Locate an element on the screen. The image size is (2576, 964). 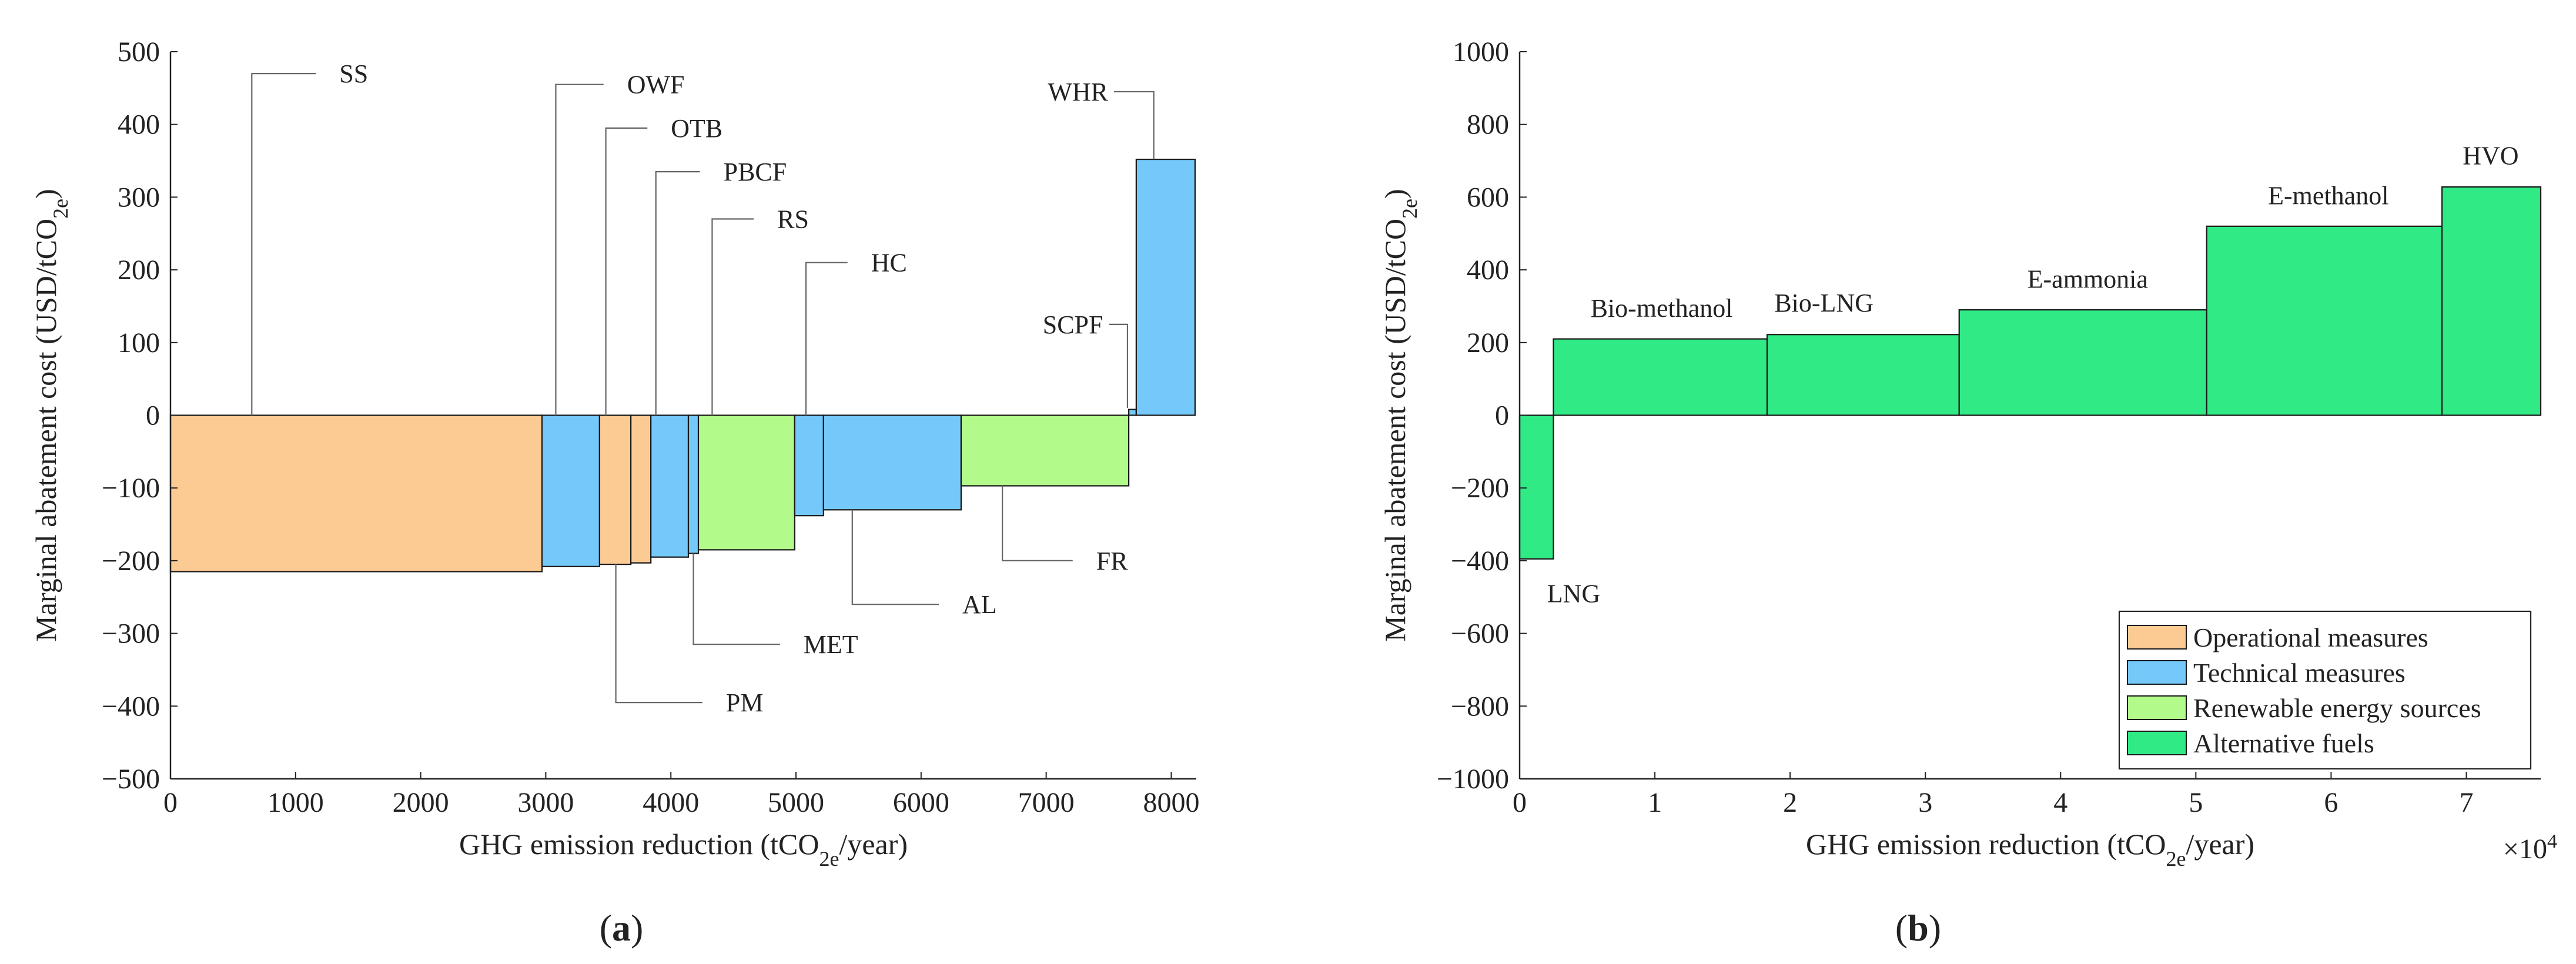
annotation-hc: HC is located at coordinates (889, 263).